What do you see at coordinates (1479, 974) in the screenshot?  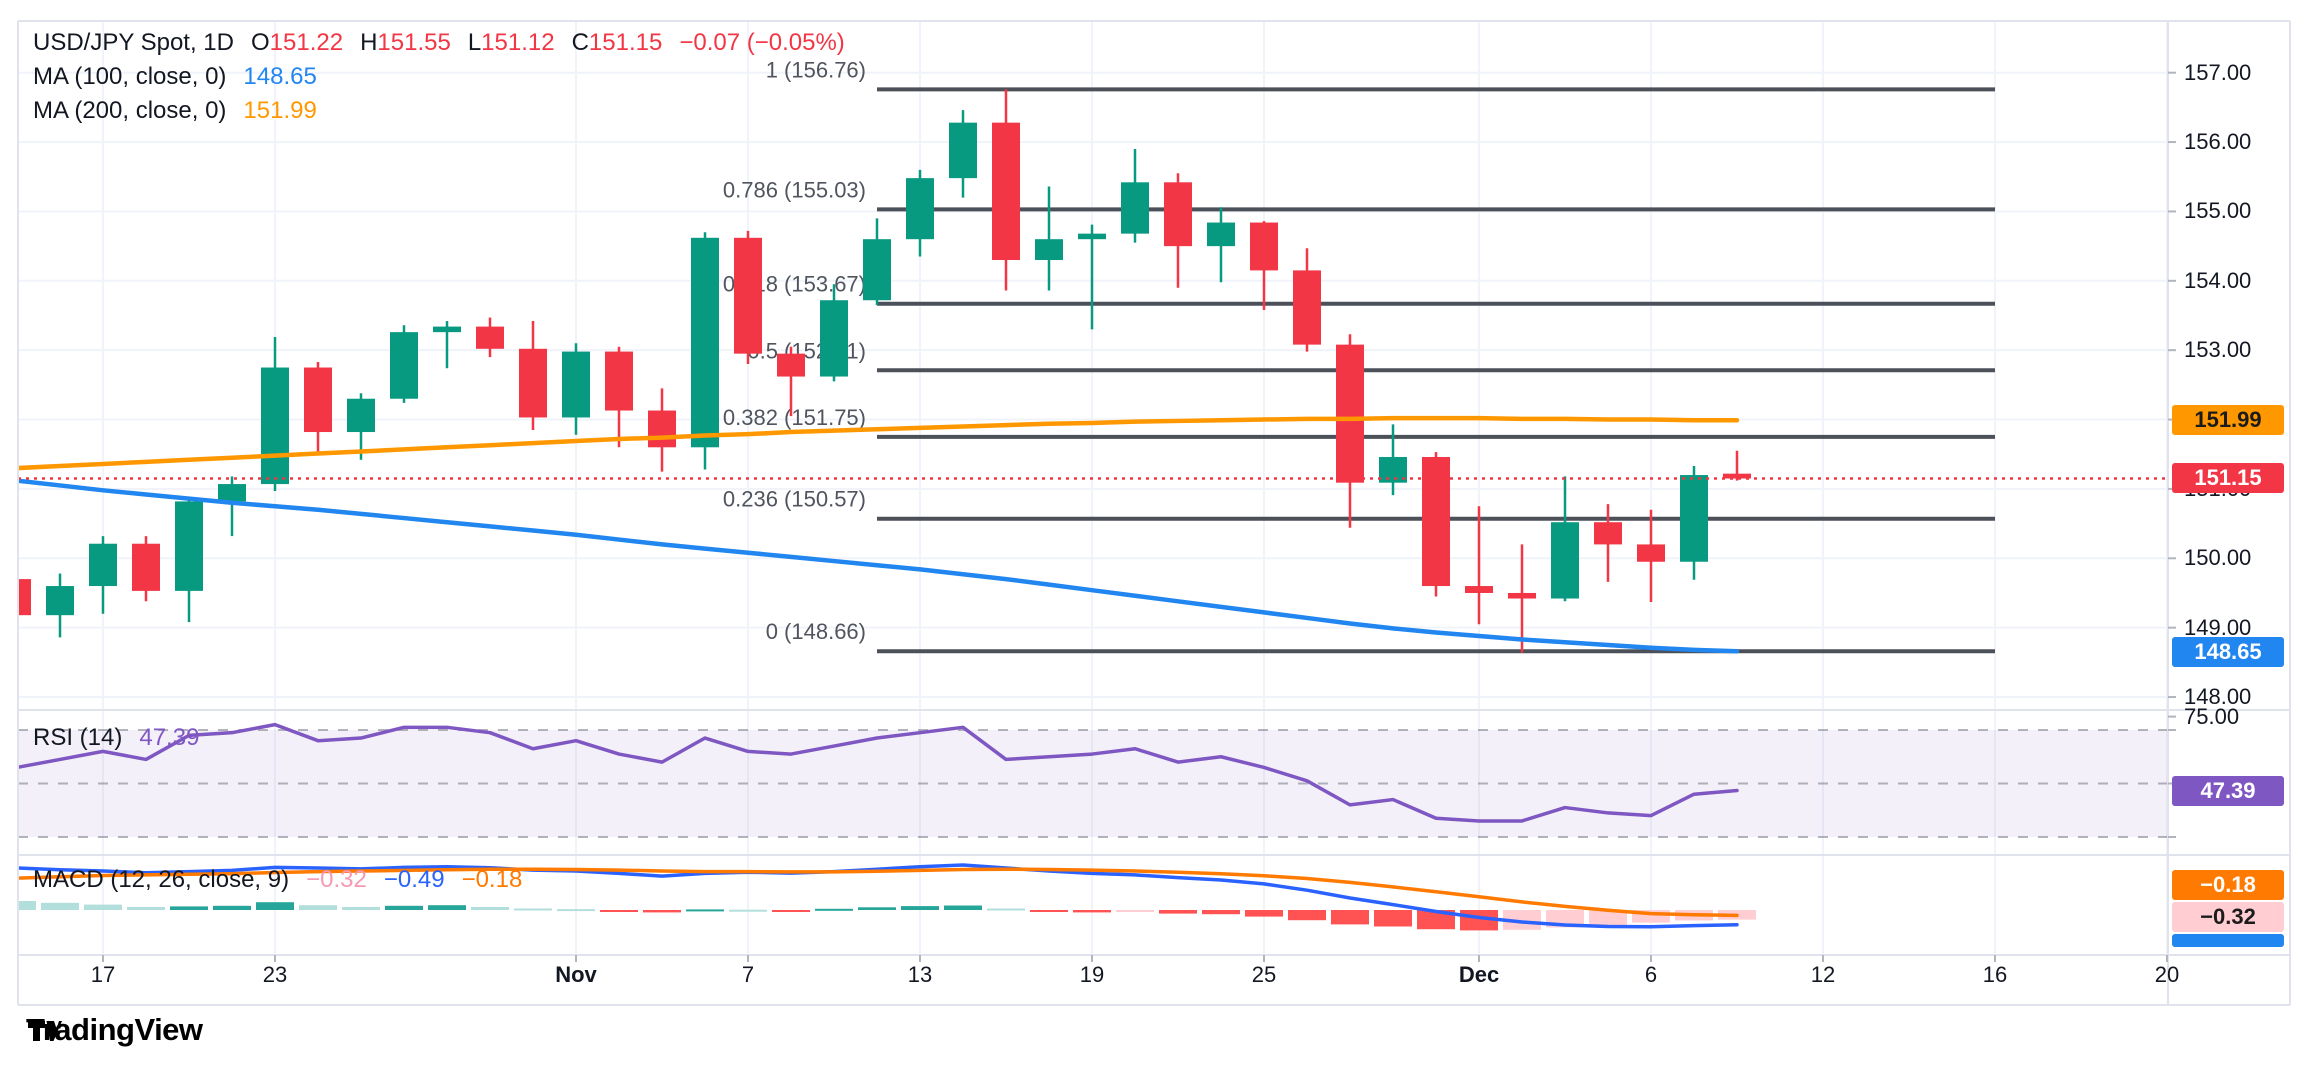 I see `time-tick-label: Dec` at bounding box center [1479, 974].